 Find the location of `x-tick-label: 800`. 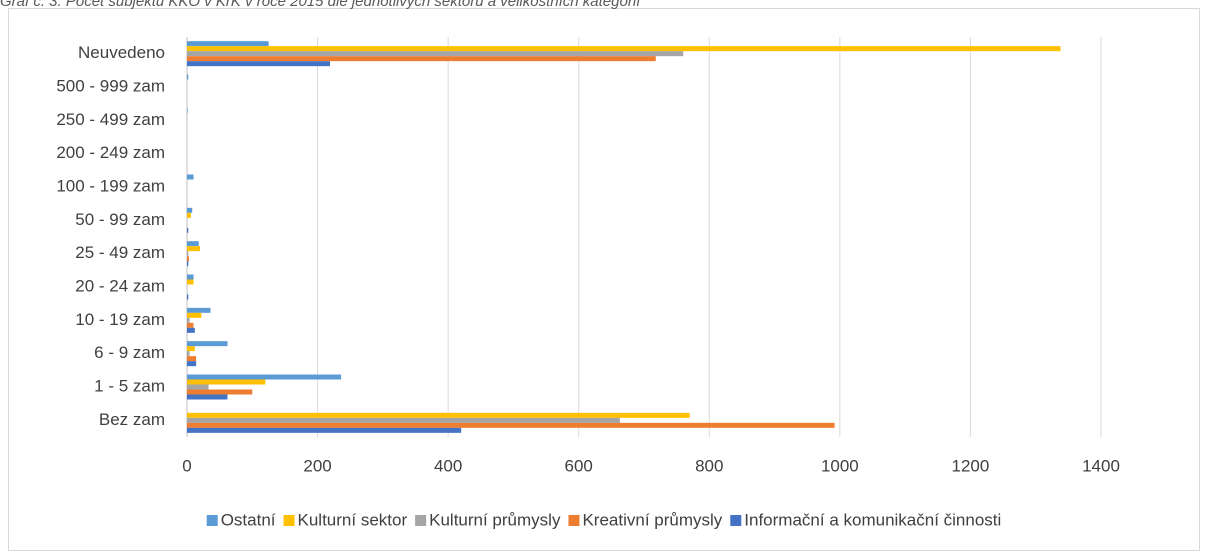

x-tick-label: 800 is located at coordinates (709, 465).